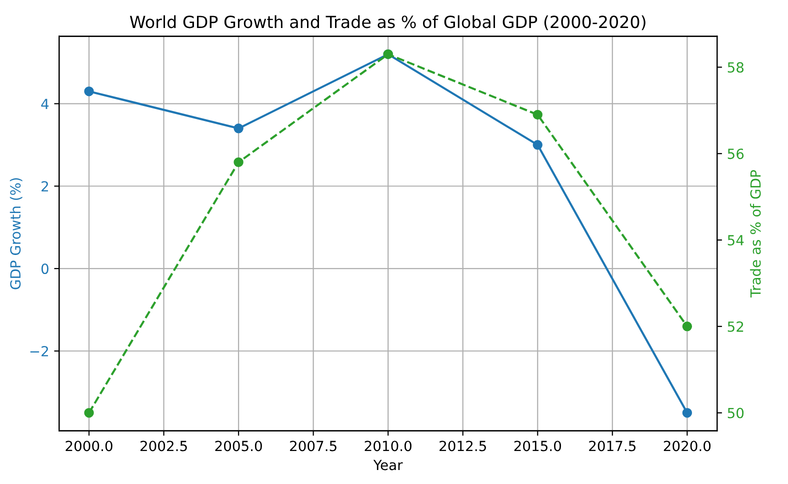 This screenshot has width=788, height=484. I want to click on x-tick-label: 2007.5, so click(313, 446).